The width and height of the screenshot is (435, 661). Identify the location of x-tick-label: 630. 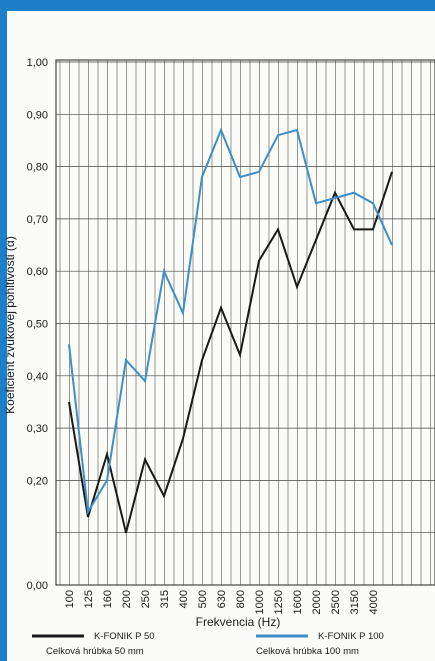
(222, 599).